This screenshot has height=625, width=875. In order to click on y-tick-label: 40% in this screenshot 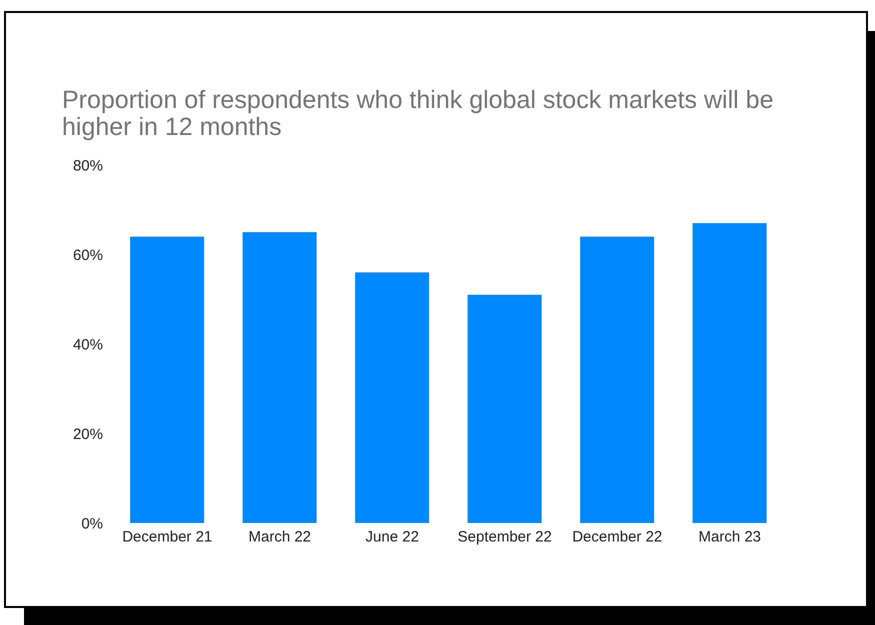, I will do `click(87, 345)`.